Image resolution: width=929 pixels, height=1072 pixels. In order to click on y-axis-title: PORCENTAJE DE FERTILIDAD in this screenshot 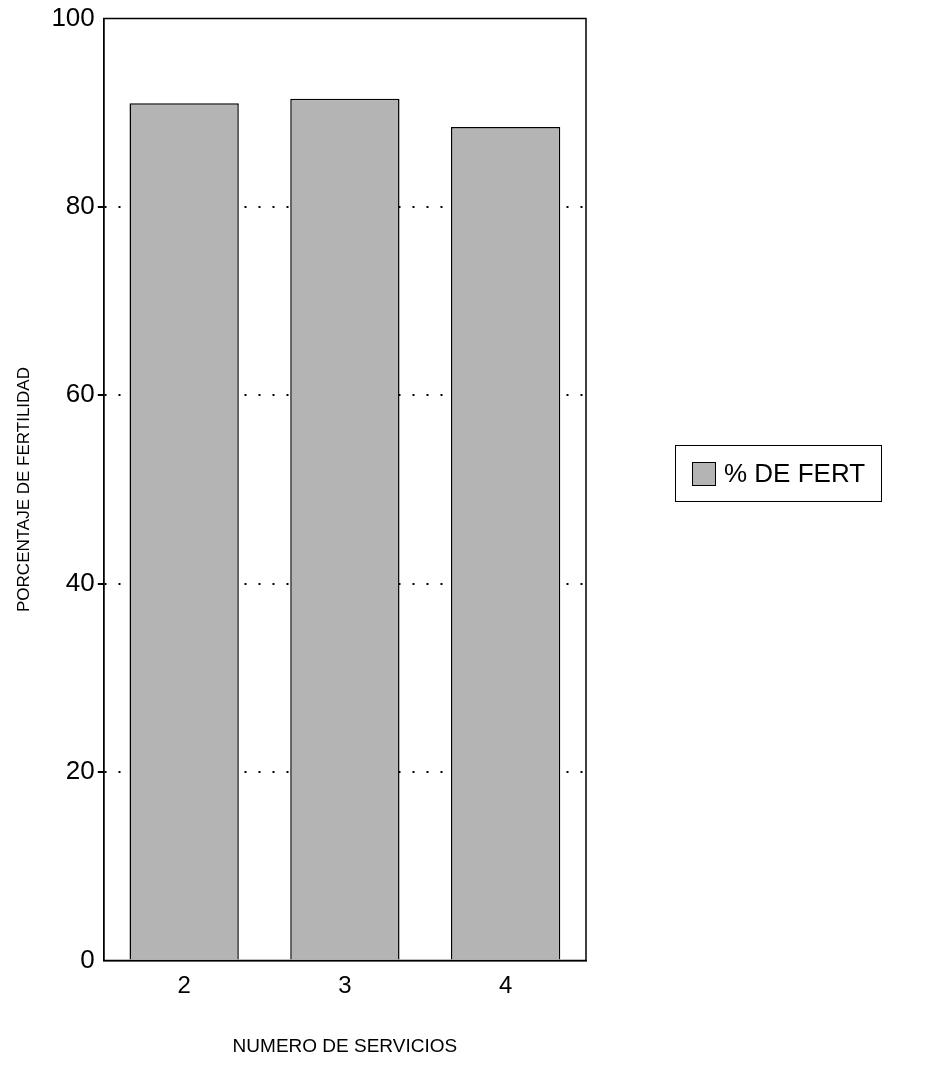, I will do `click(23, 489)`.